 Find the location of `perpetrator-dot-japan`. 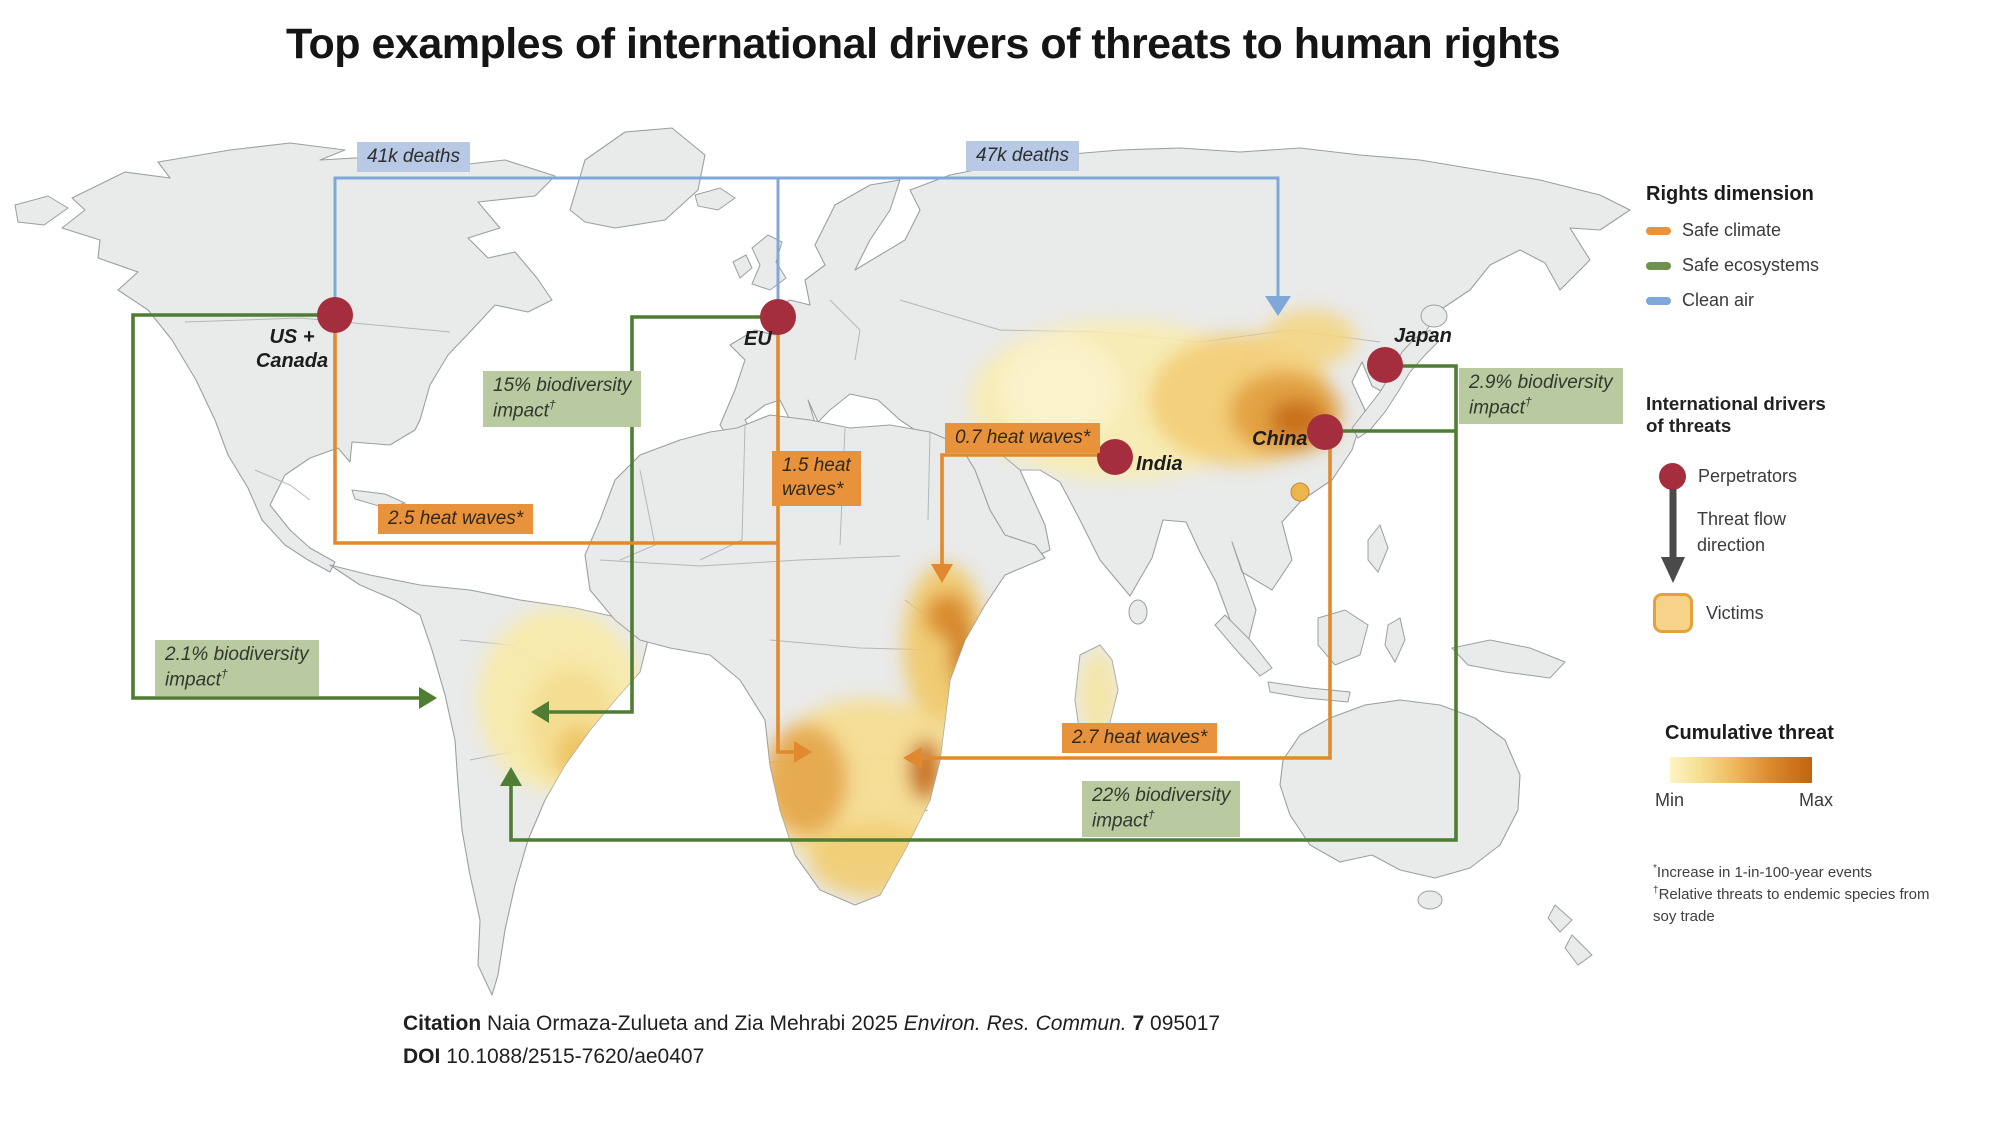

perpetrator-dot-japan is located at coordinates (1385, 365).